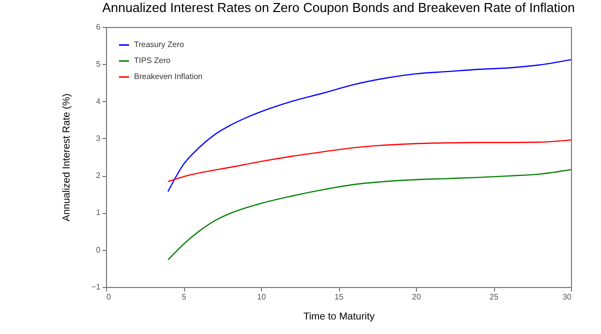  Describe the element at coordinates (96, 287) in the screenshot. I see `y-tick-label: −1` at that location.